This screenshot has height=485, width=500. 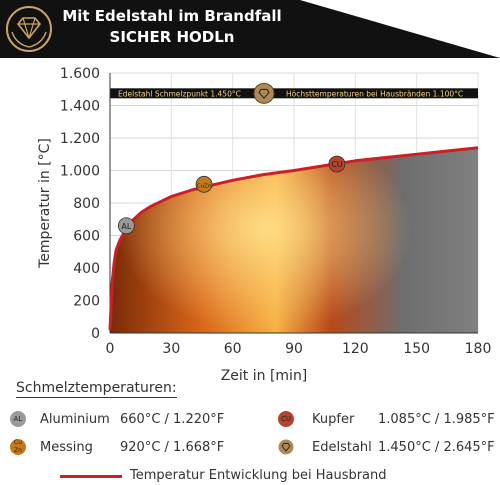 What do you see at coordinates (86, 237) in the screenshot?
I see `y-tick-label: 600` at bounding box center [86, 237].